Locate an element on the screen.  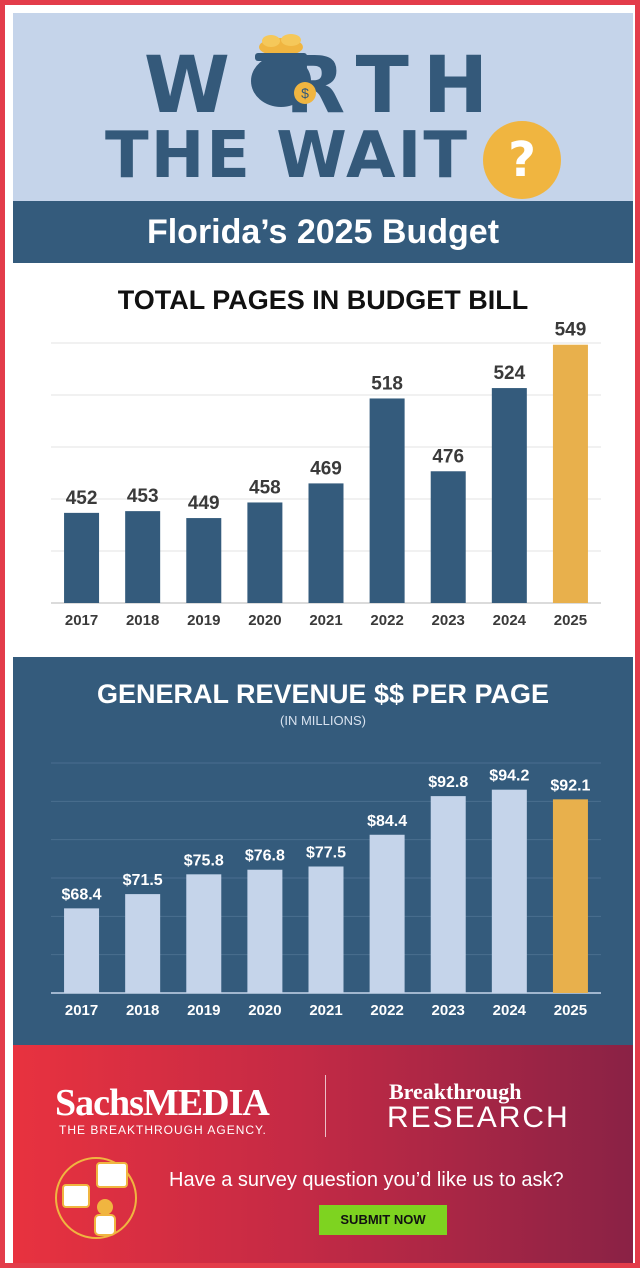
sachs-media-logo: SachsMEDIA is located at coordinates (162, 1103).